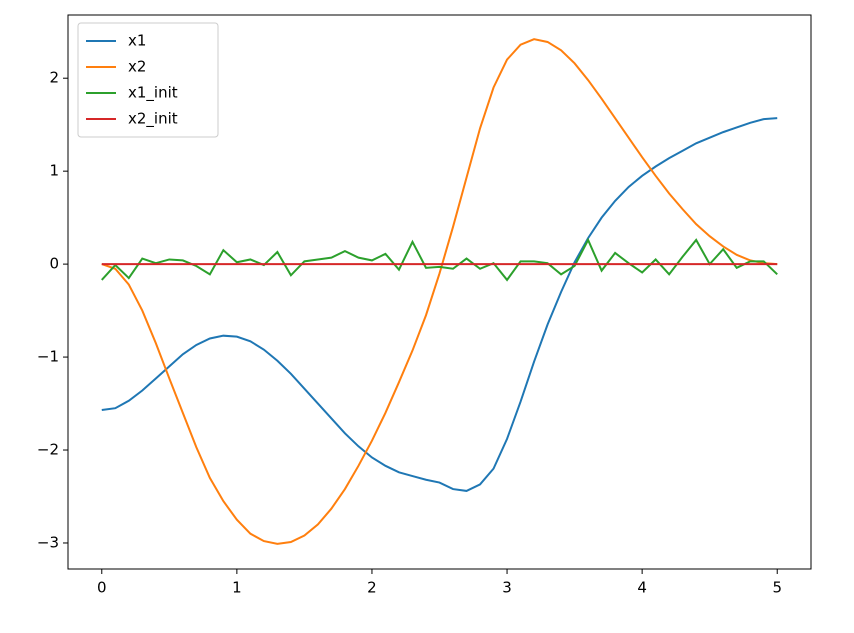 The width and height of the screenshot is (854, 633). Describe the element at coordinates (153, 93) in the screenshot. I see `legend-label: x1_init` at that location.